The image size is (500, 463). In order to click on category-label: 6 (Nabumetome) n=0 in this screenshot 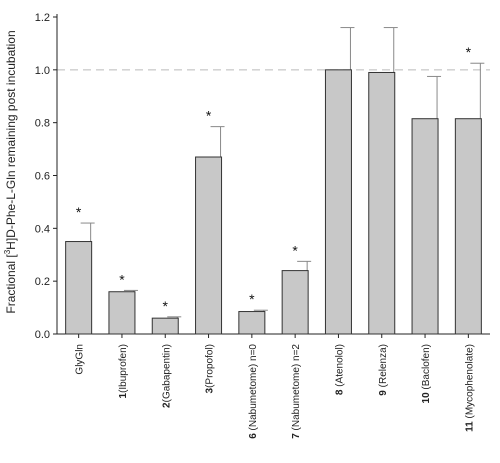, I will do `click(253, 391)`.